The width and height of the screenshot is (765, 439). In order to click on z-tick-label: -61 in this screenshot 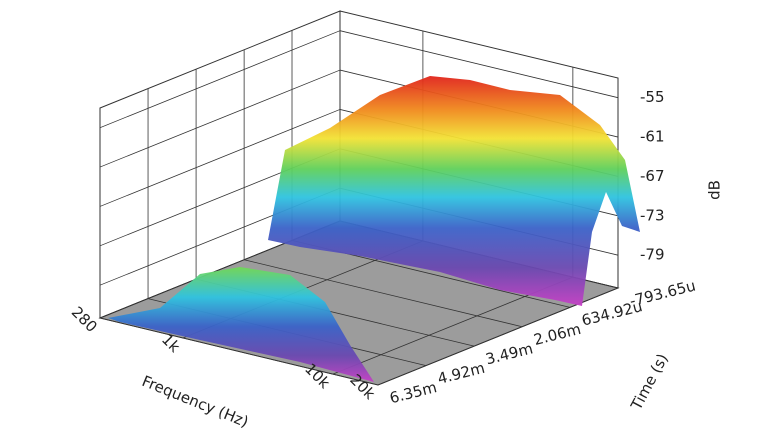, I will do `click(652, 137)`.